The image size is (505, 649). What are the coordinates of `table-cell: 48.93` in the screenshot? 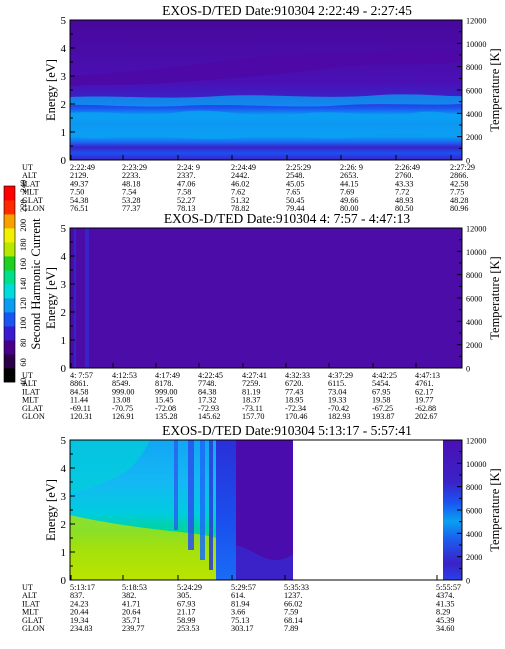 It's located at (404, 200).